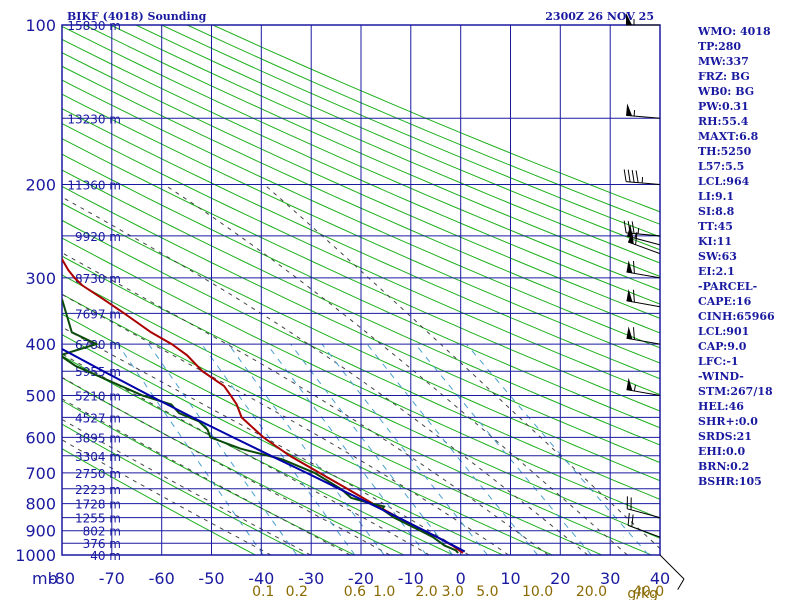 This screenshot has height=600, width=800. I want to click on index-item: SW:63, so click(717, 256).